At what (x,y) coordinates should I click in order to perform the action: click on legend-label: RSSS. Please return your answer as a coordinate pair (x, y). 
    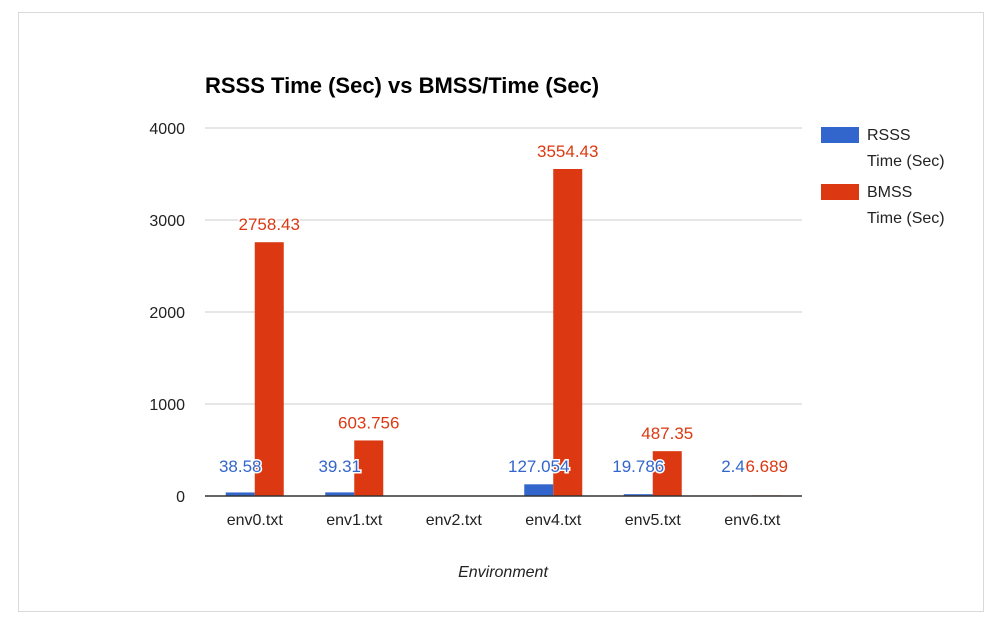
    Looking at the image, I should click on (889, 135).